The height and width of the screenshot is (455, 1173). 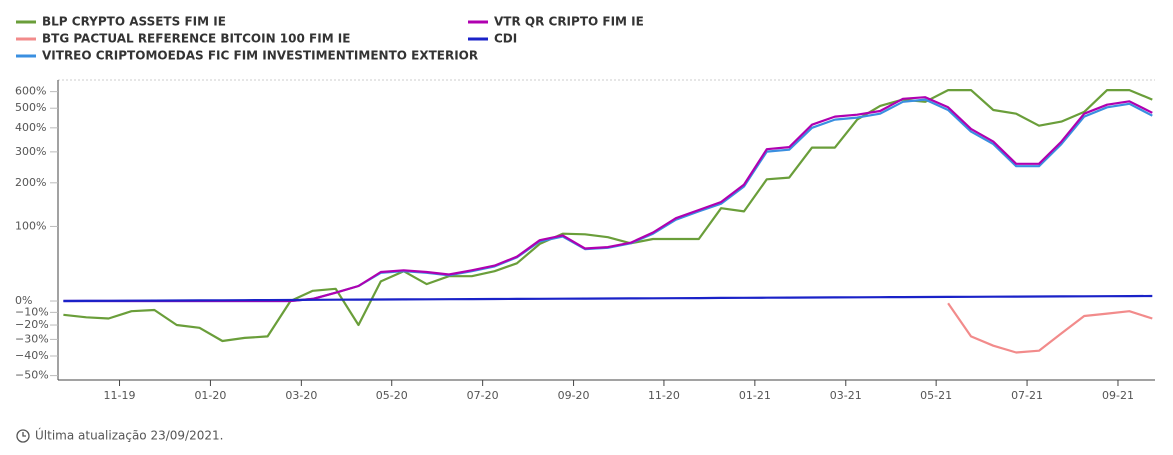 I want to click on x-tick-label: 01-20, so click(x=210, y=395).